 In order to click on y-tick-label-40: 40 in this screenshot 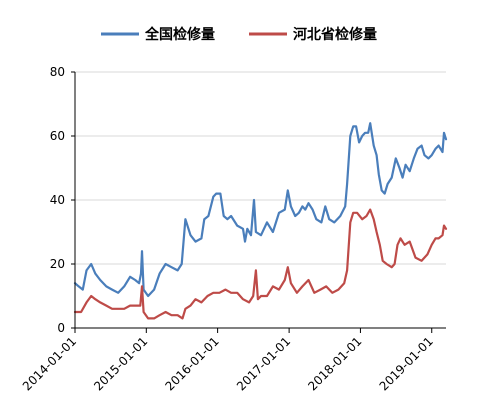, I will do `click(57, 200)`.